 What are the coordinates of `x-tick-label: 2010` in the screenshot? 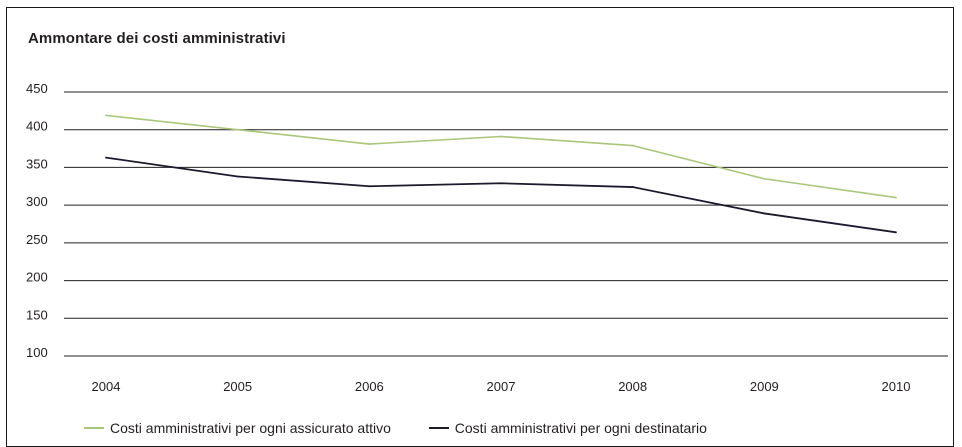 It's located at (896, 386).